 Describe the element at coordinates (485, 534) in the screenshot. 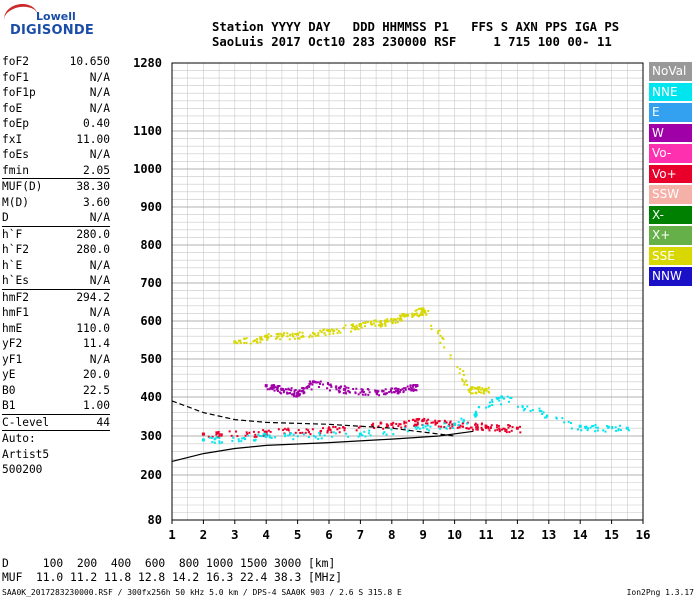

I see `x-tick-label: 11` at that location.